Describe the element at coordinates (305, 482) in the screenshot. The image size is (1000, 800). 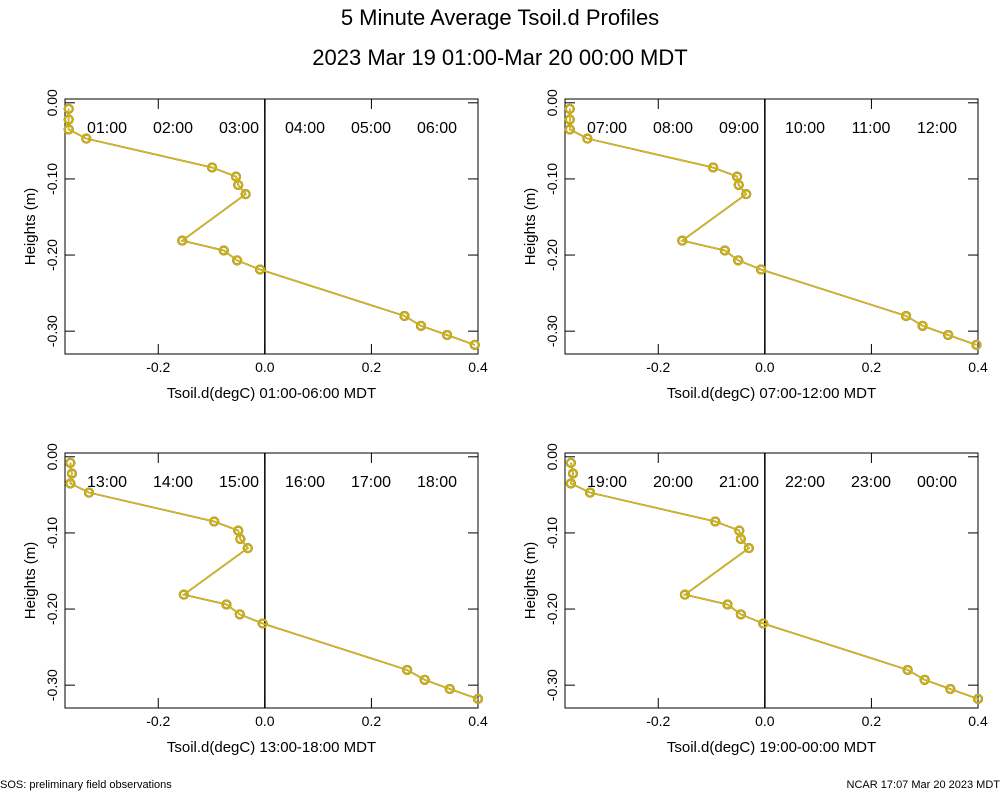
I see `legend-label: 16:00` at that location.